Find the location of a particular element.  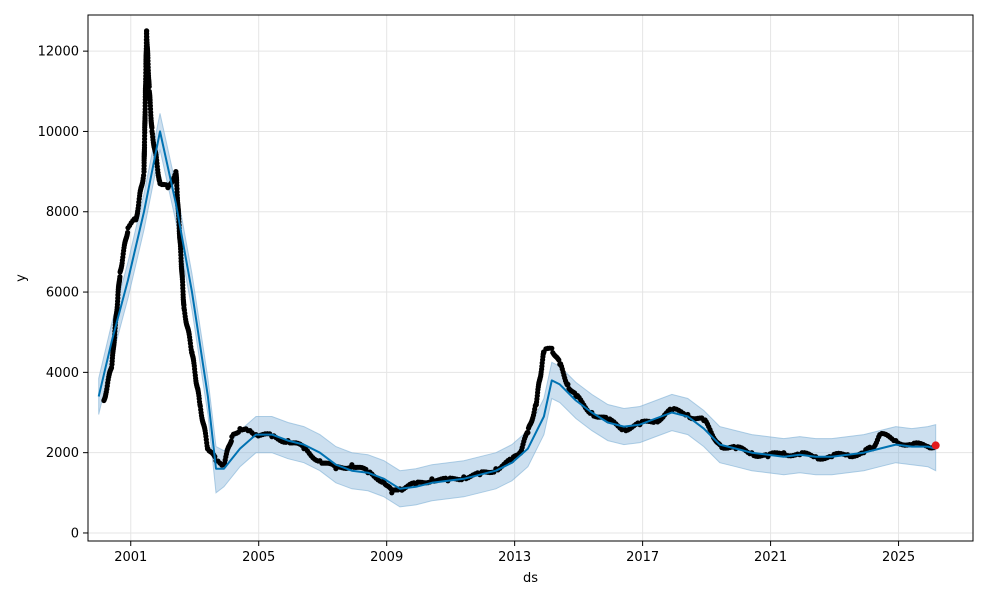

y-tick-label: 4000 is located at coordinates (62, 373).